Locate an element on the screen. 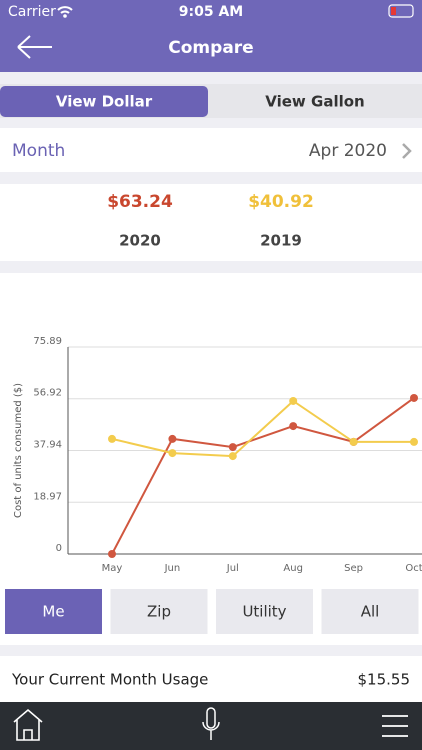 This screenshot has width=422, height=750. back-button is located at coordinates (34, 47).